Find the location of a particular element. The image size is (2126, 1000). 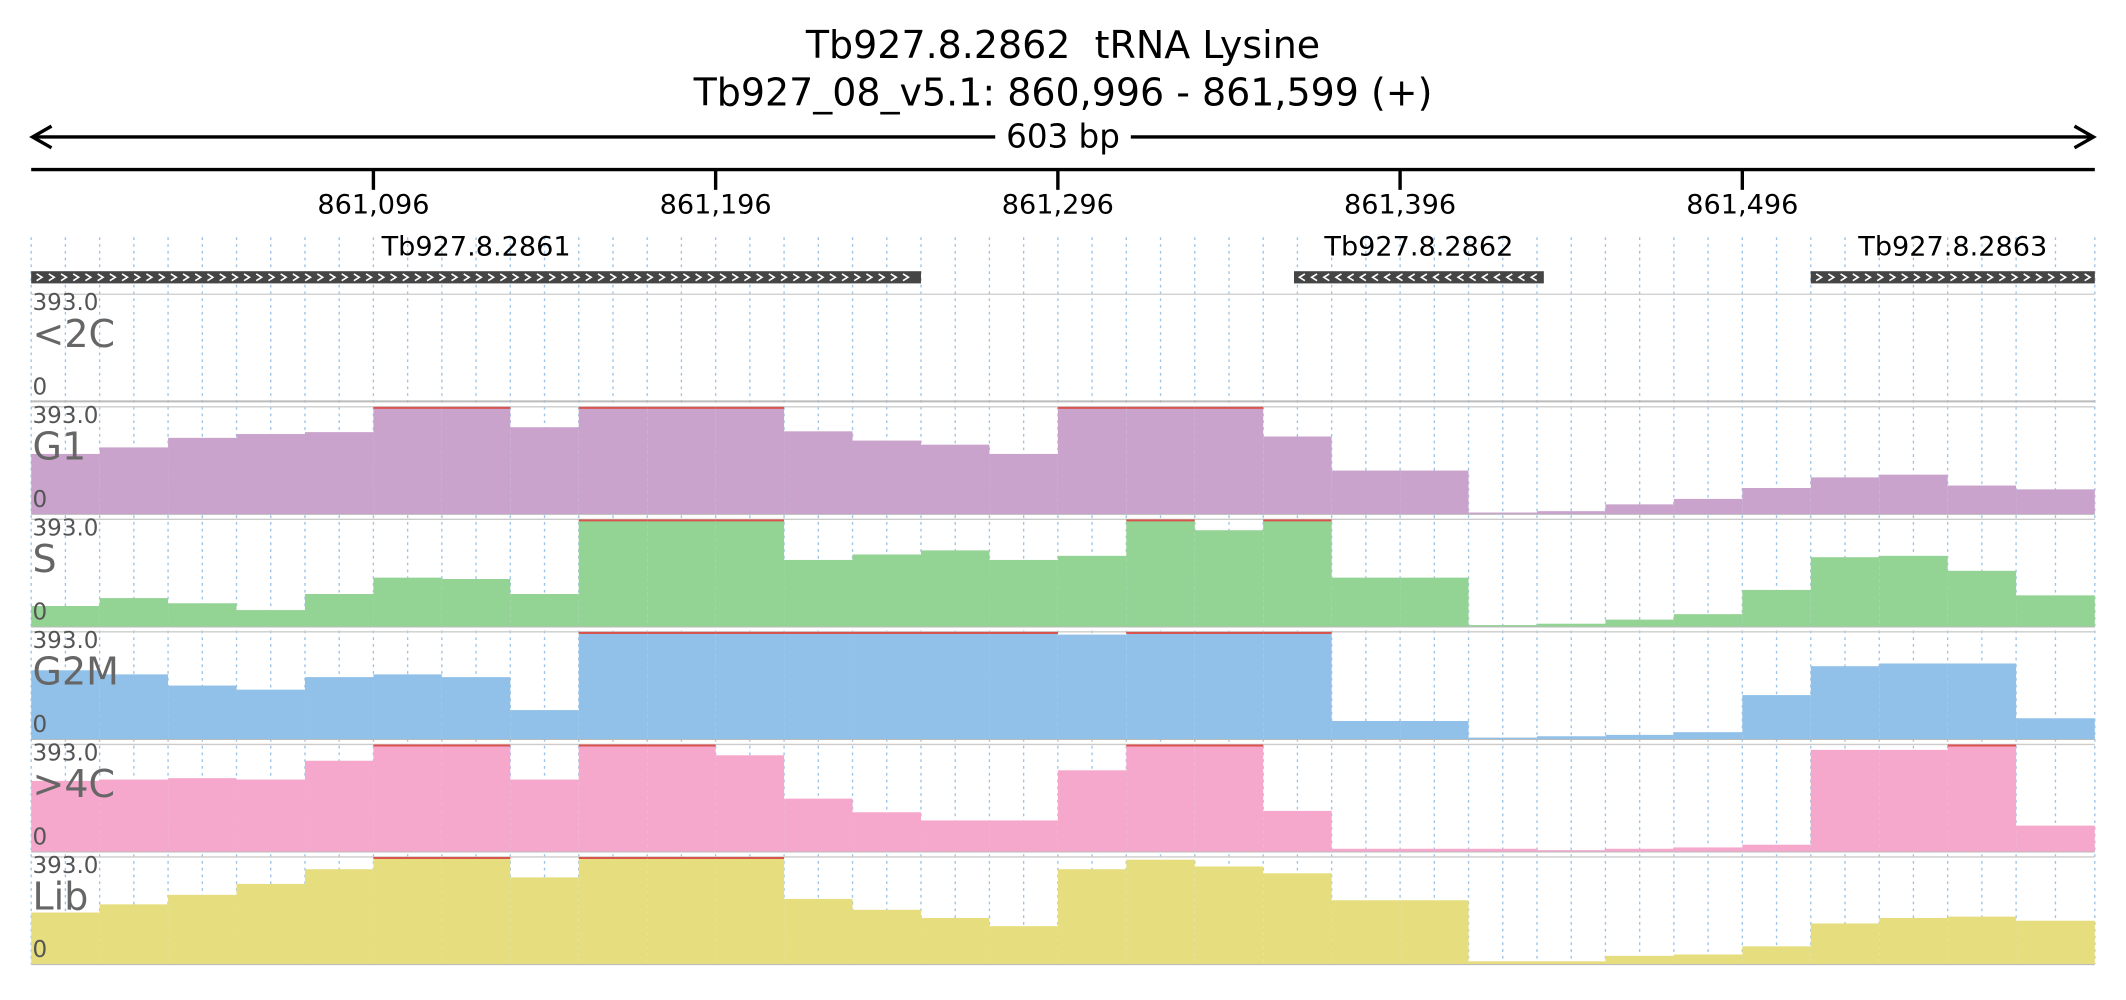

track-label: Lib is located at coordinates (61, 896).